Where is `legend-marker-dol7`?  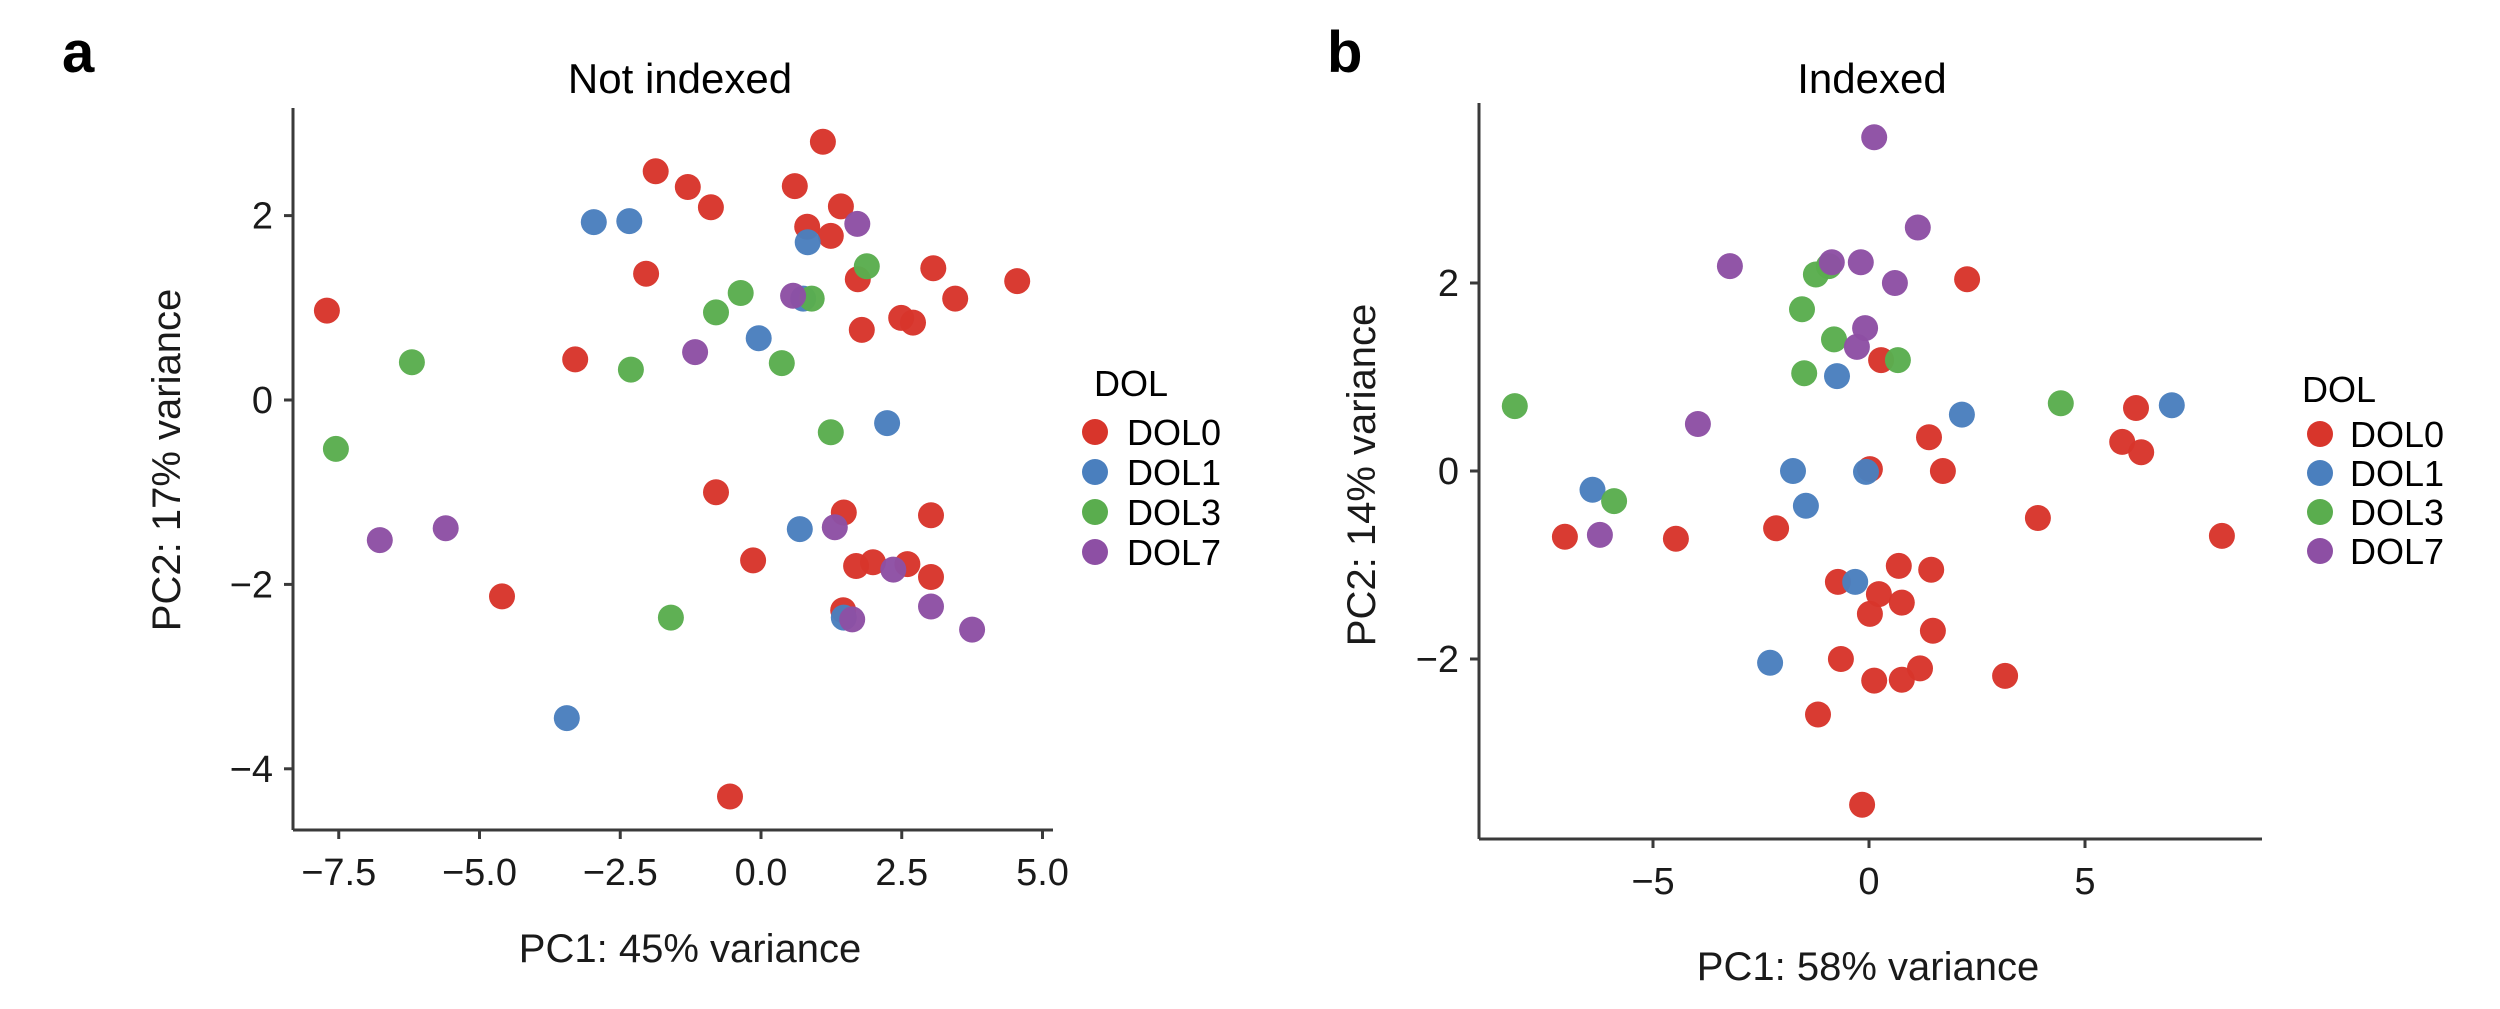 legend-marker-dol7 is located at coordinates (1095, 552).